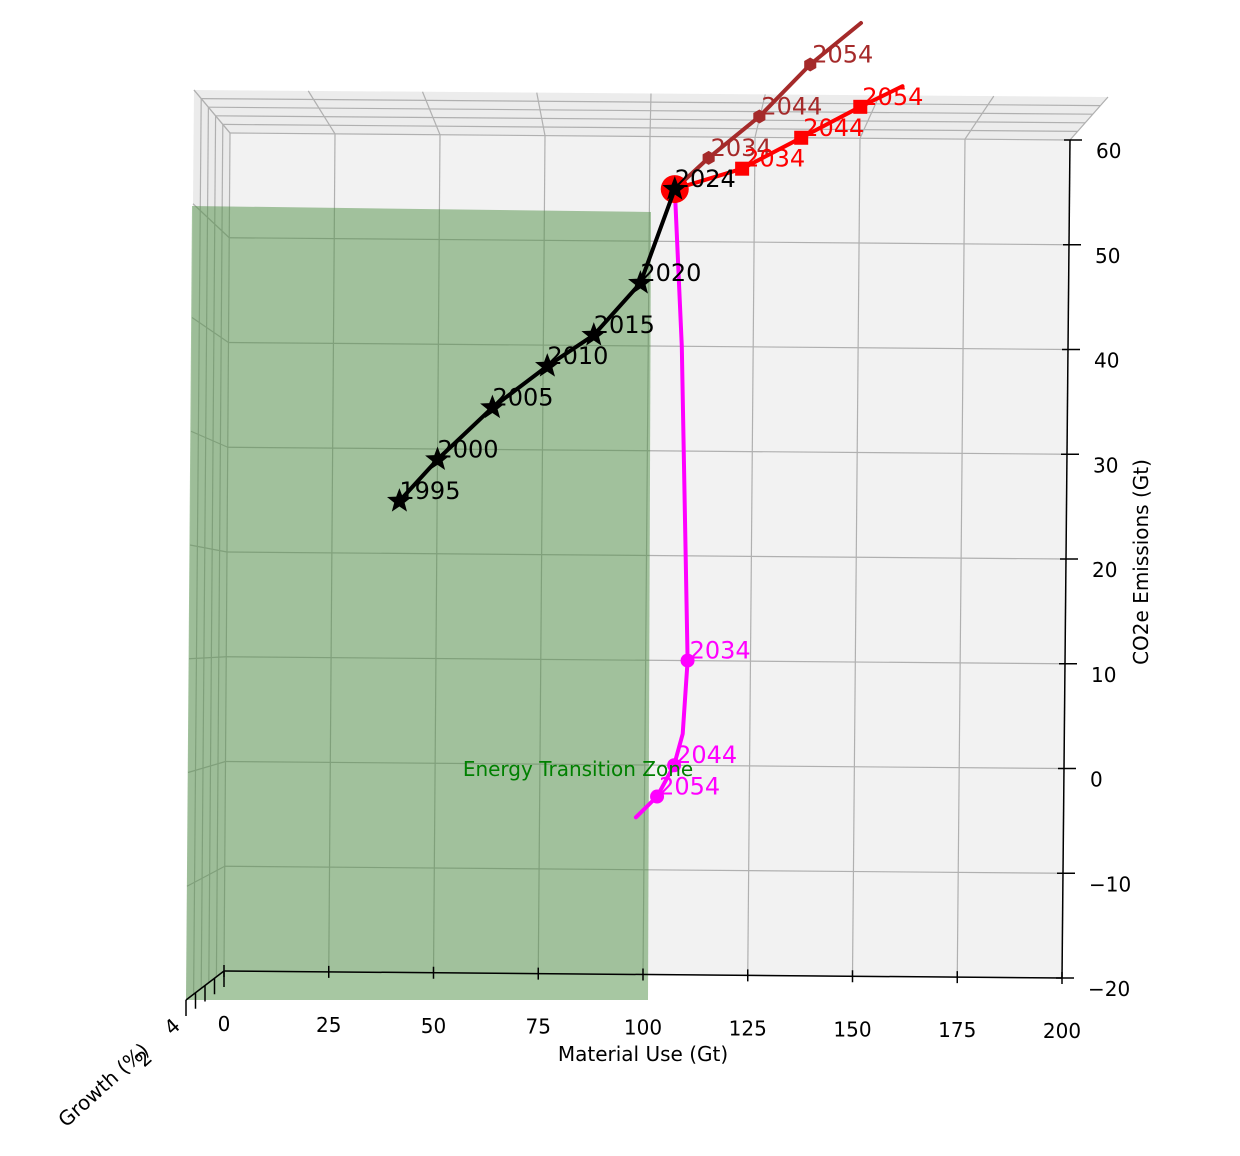 This screenshot has height=1156, width=1240. I want to click on z-tick-label: 40, so click(1106, 361).